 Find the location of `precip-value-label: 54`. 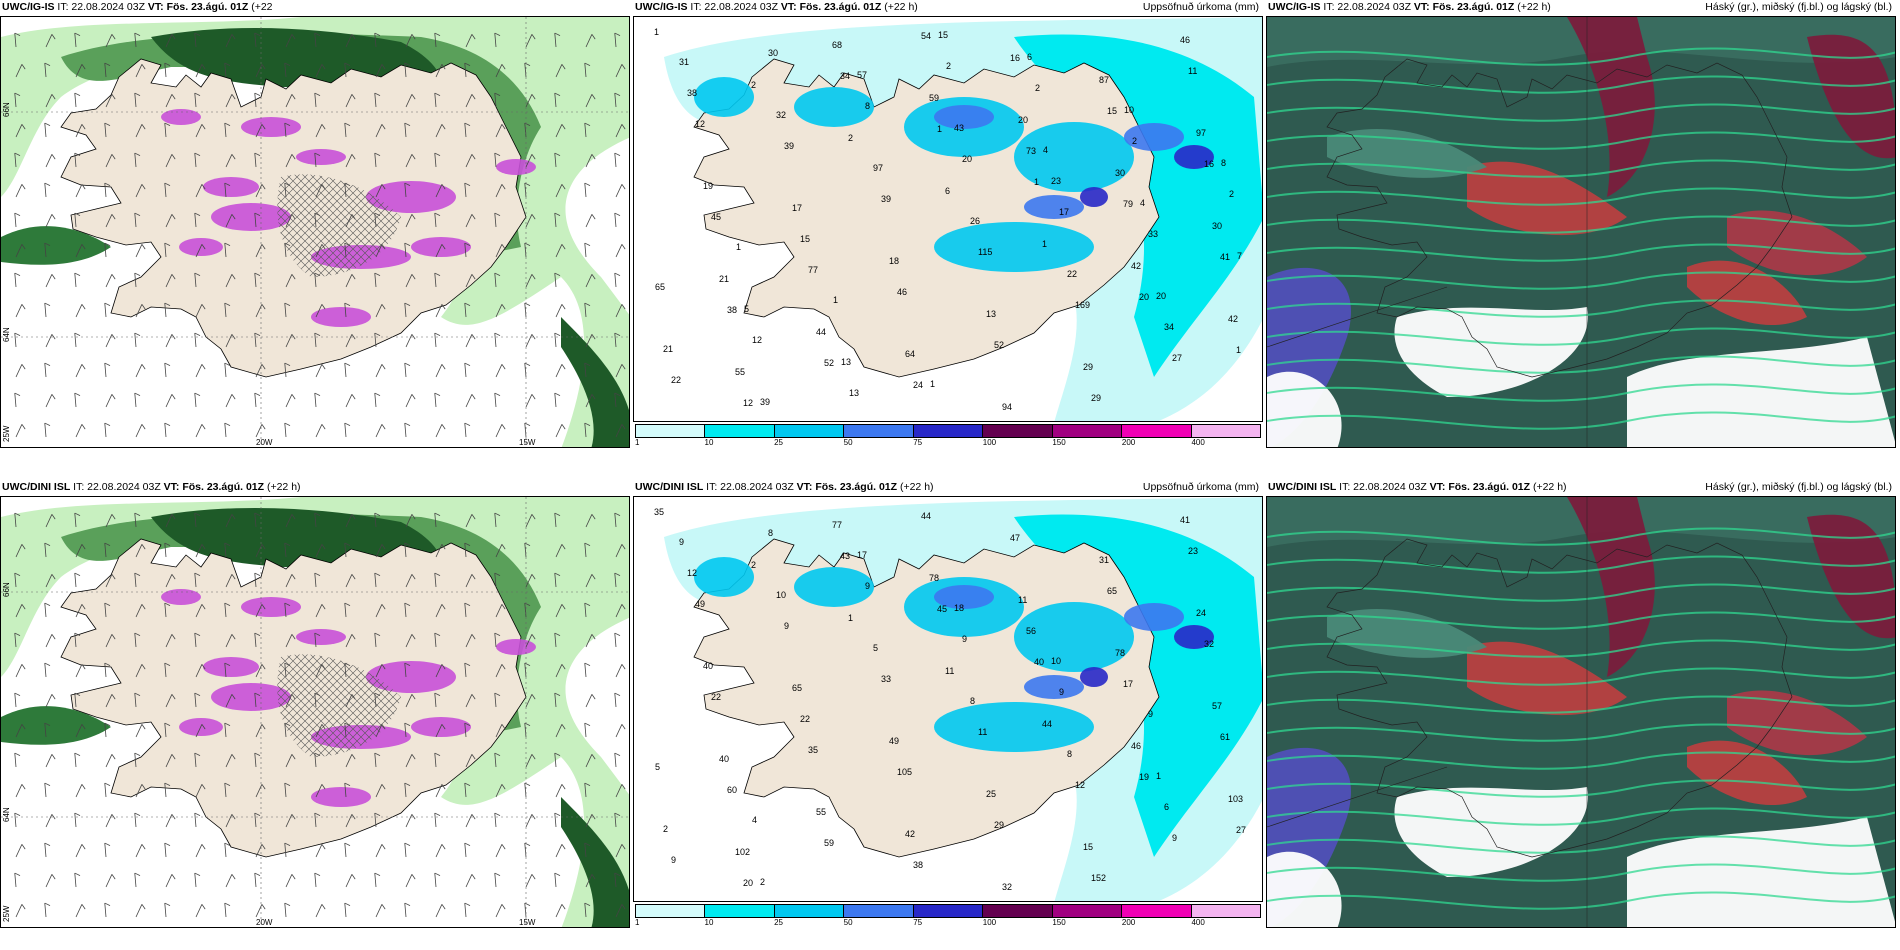

precip-value-label: 54 is located at coordinates (926, 36).